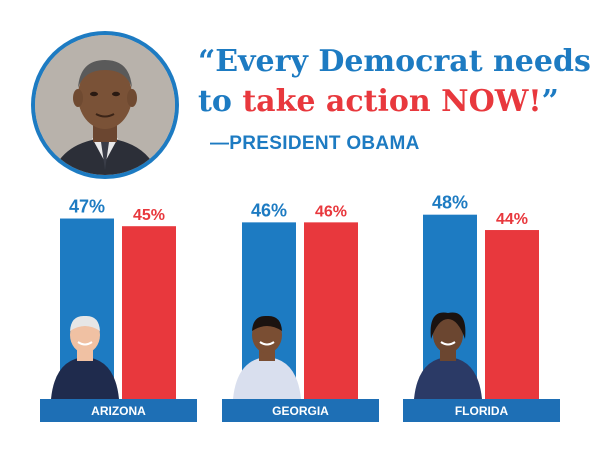 This screenshot has height=450, width=600. Describe the element at coordinates (392, 101) in the screenshot. I see `quote-highlight: take action NOW!` at that location.